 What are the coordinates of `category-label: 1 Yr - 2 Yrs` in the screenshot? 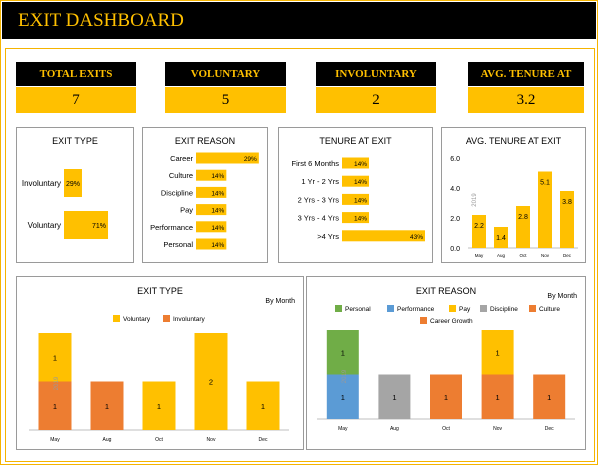 It's located at (320, 181).